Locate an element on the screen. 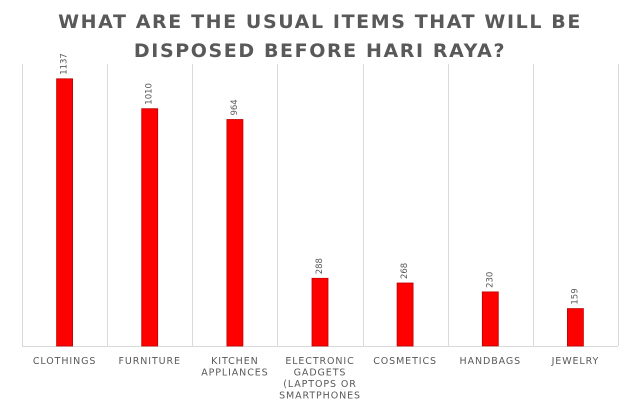  x-tick-label-line: COSMETICS is located at coordinates (405, 361).